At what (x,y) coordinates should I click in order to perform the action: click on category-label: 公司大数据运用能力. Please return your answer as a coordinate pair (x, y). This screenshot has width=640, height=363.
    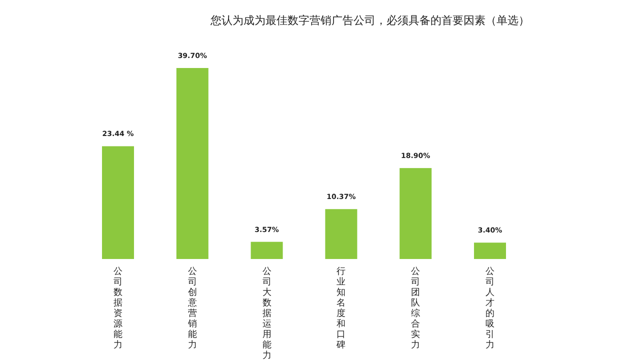
    Looking at the image, I should click on (267, 314).